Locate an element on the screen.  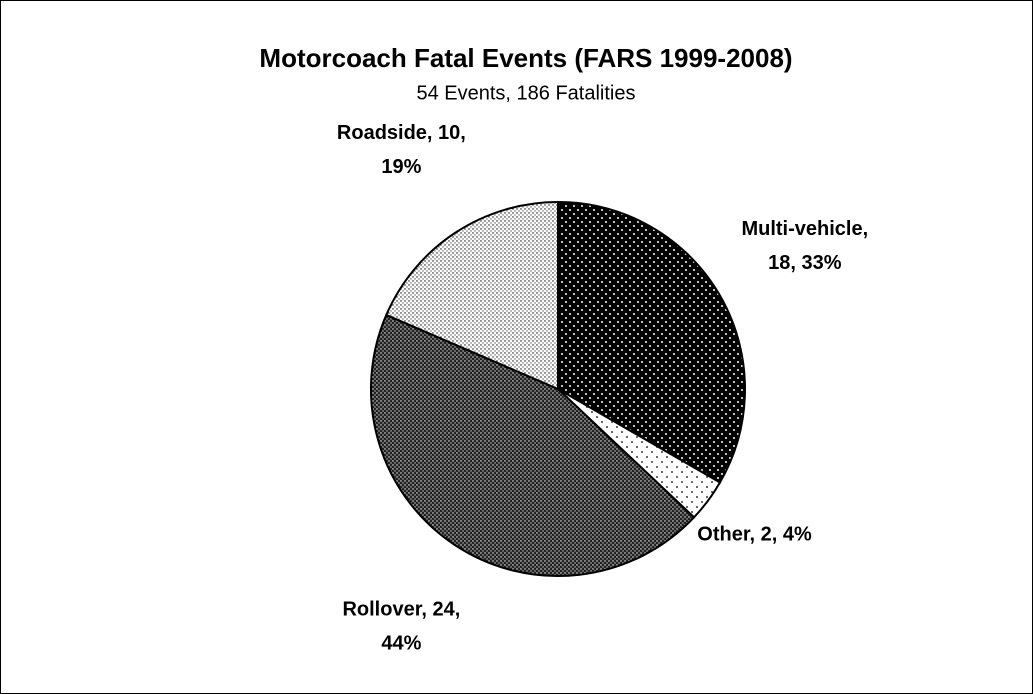
data-label: Multi-vehicle, is located at coordinates (804, 229).